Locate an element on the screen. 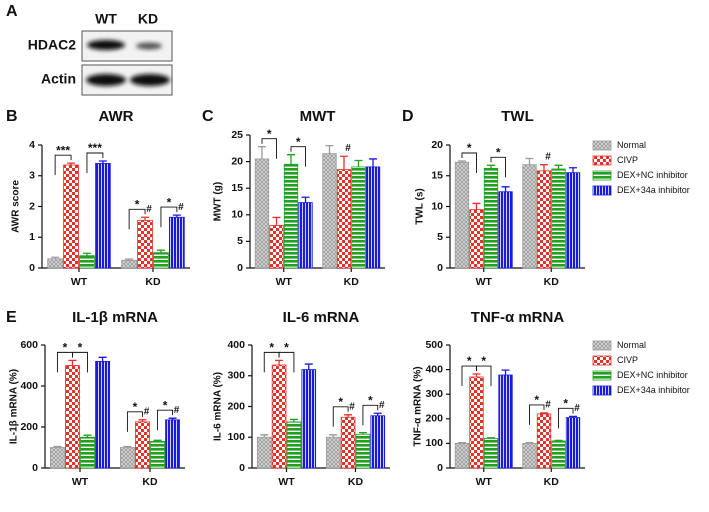  blot-panel: A WT KD HDAC2 Actin is located at coordinates (89, 49).